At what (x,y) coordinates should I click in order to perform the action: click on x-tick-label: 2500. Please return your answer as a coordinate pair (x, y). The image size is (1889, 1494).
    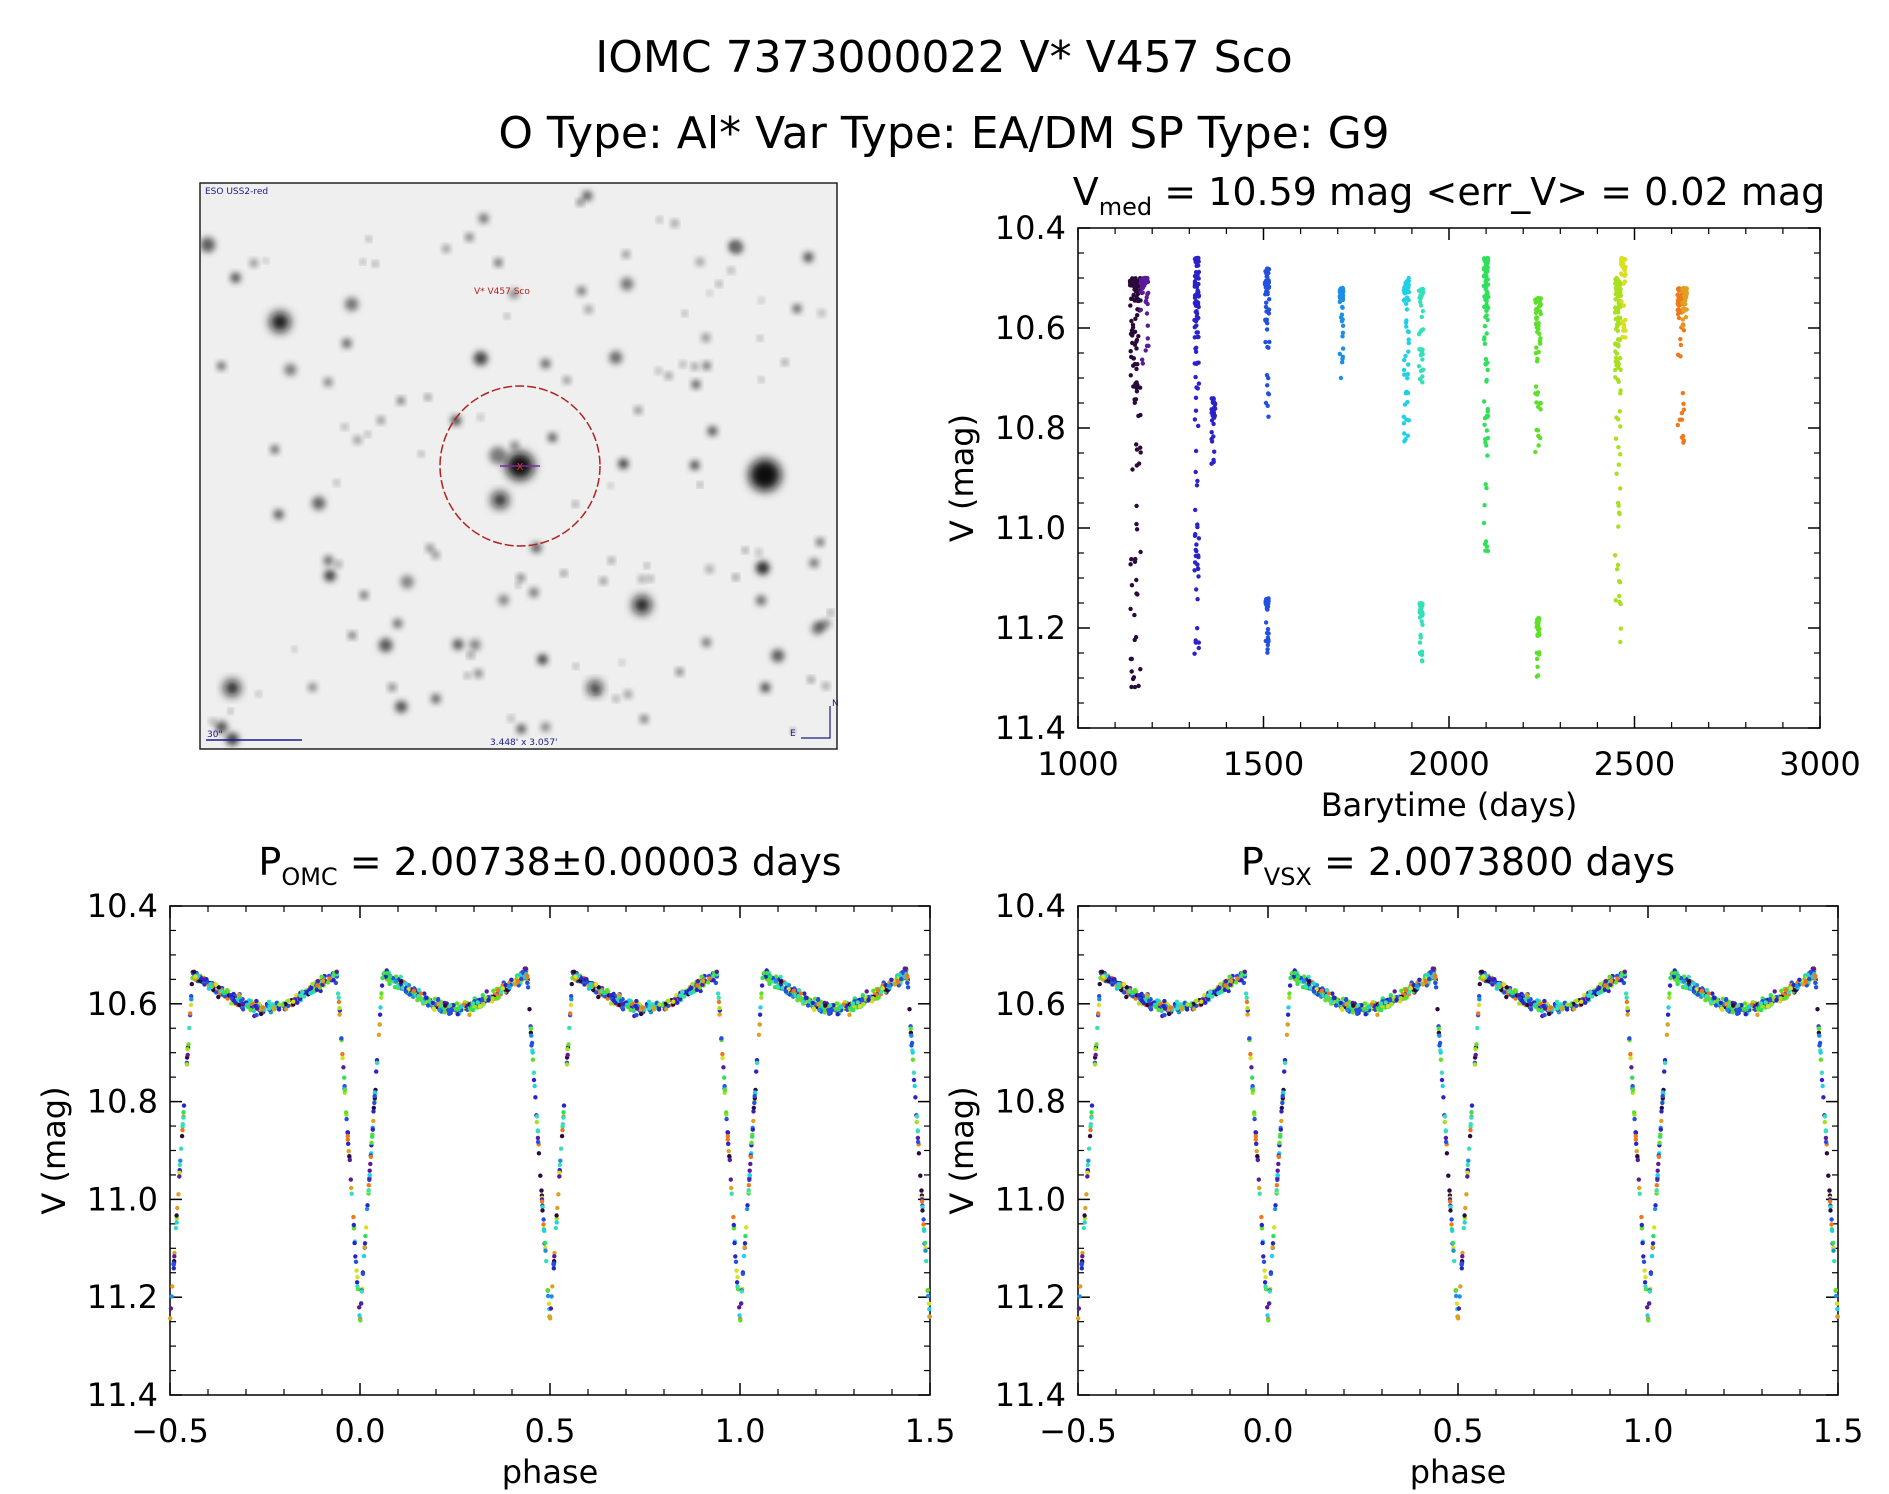
    Looking at the image, I should click on (1634, 764).